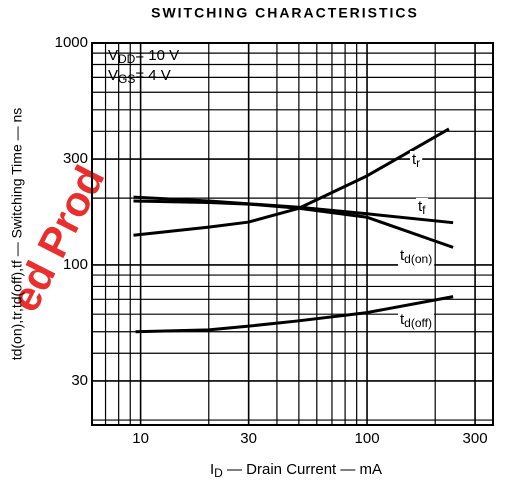 The image size is (511, 490). I want to click on annotation-rest: = 10 V, so click(157, 55).